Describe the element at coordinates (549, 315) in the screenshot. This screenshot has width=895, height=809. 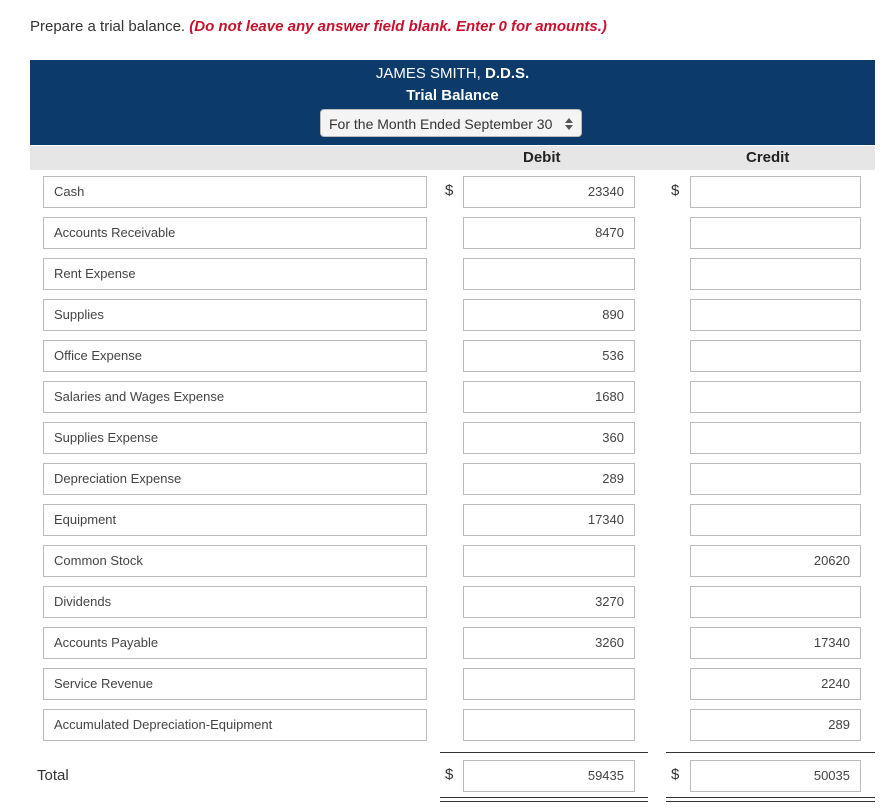
I see `debit-field: 890` at that location.